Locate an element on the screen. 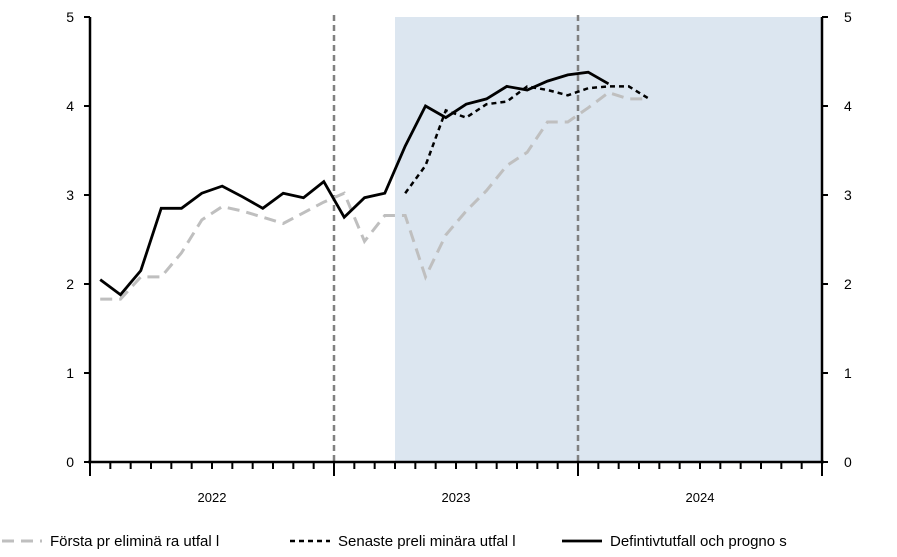 This screenshot has width=897, height=557. legend-label: Senaste preli minära utfal l is located at coordinates (427, 541).